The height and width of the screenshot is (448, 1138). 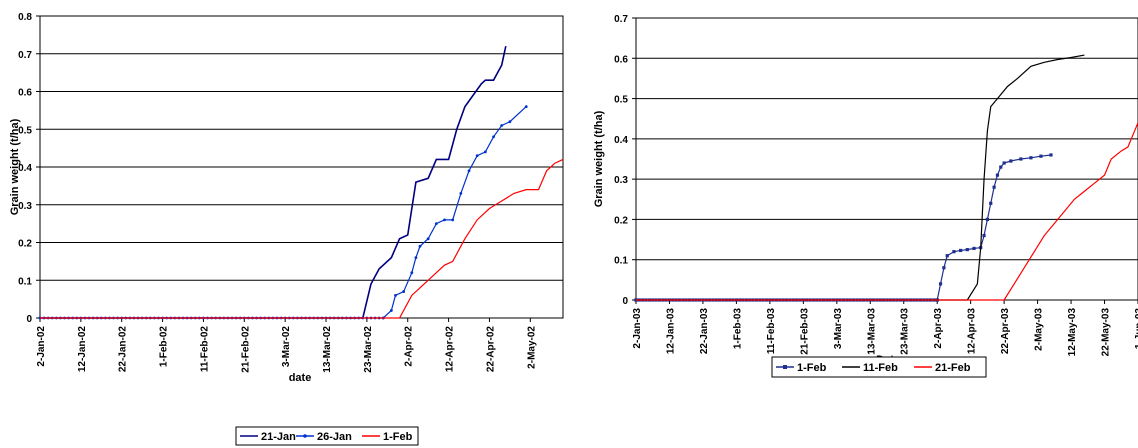 What do you see at coordinates (1072, 332) in the screenshot?
I see `x-tick-label: 12-May-03` at bounding box center [1072, 332].